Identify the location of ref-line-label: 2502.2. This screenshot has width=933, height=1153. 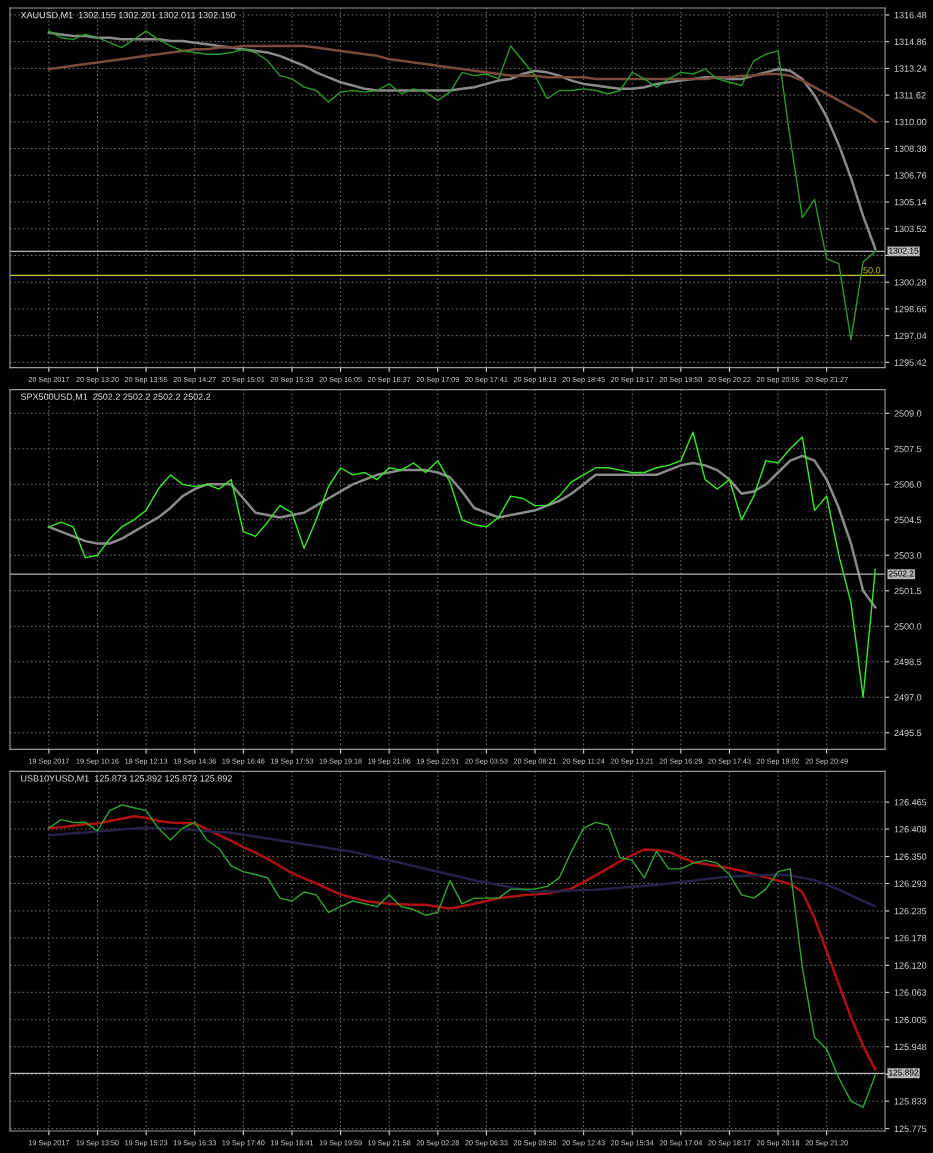
(901, 573).